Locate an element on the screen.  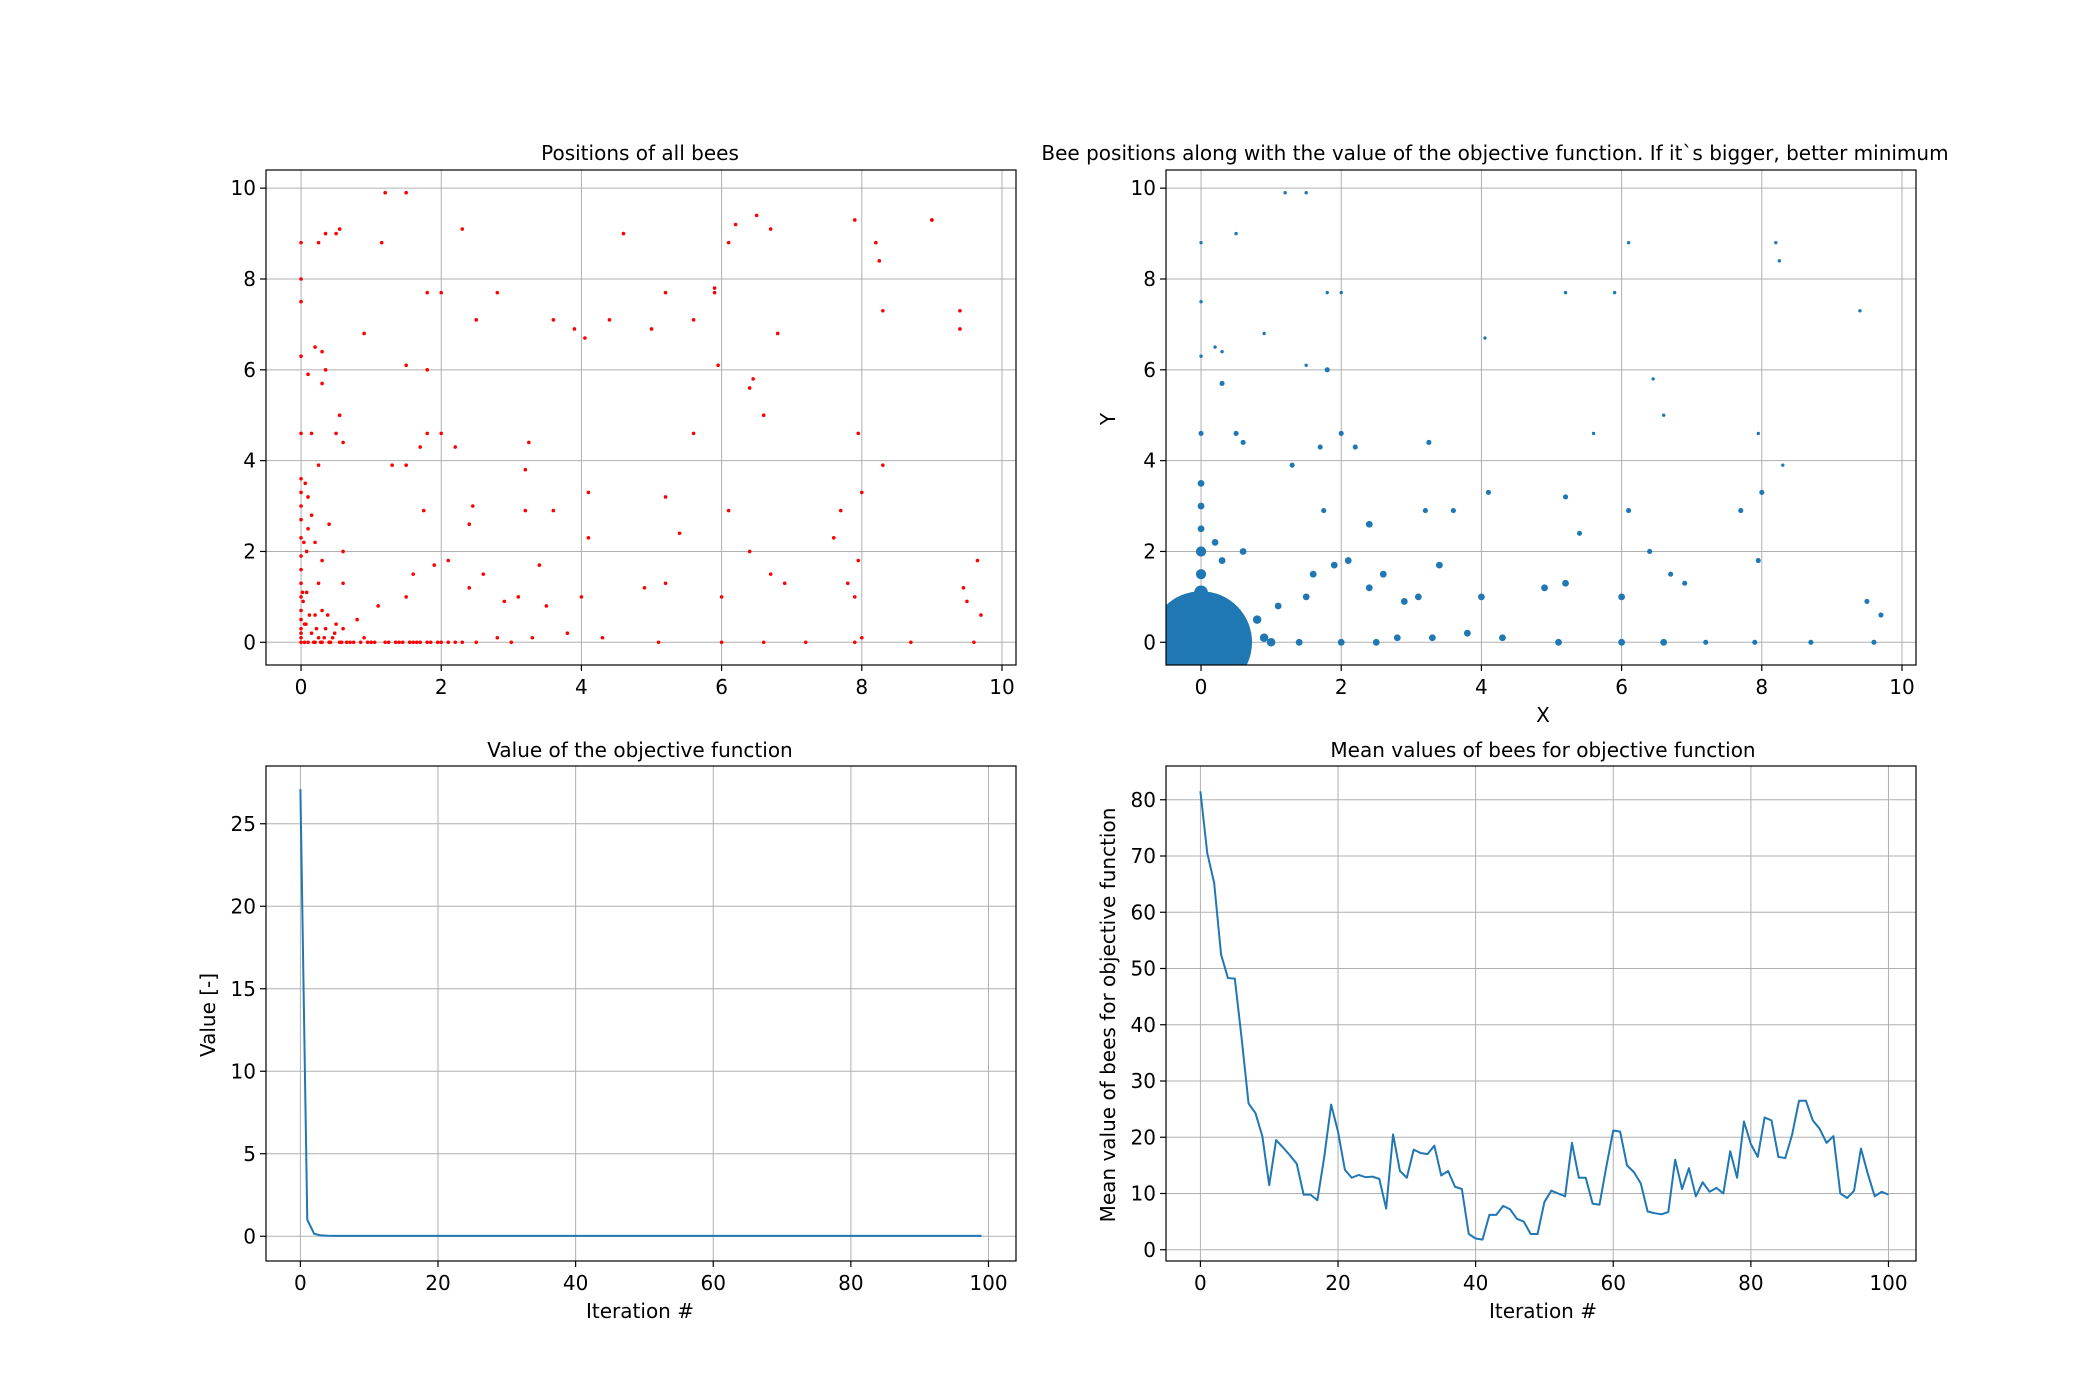
y-tick-label: 4 is located at coordinates (1149, 461).